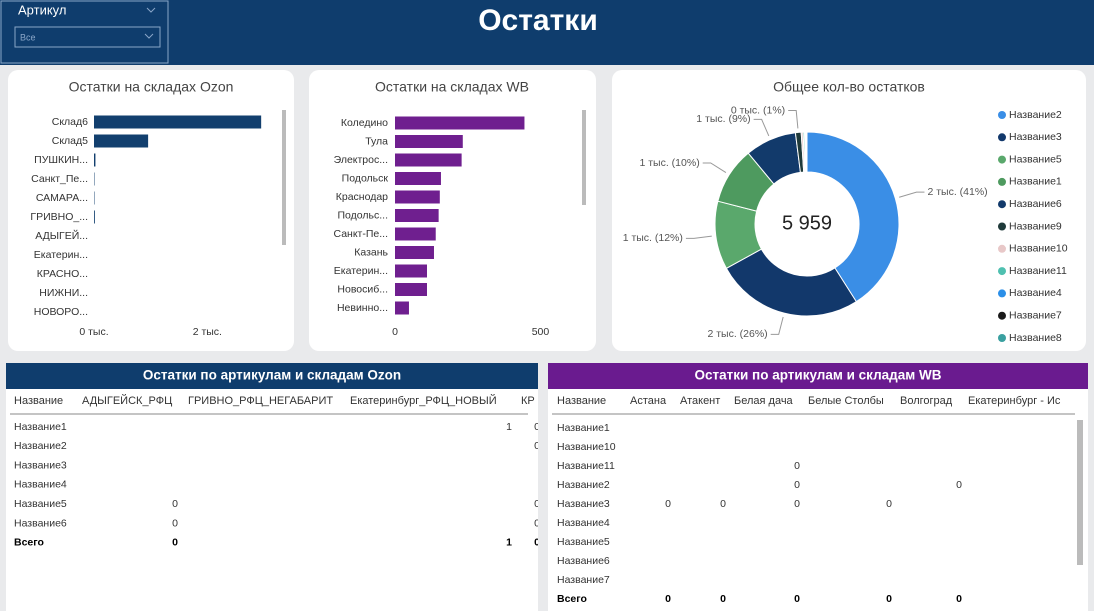 The width and height of the screenshot is (1094, 611). I want to click on filter-dropdown, so click(87, 37).